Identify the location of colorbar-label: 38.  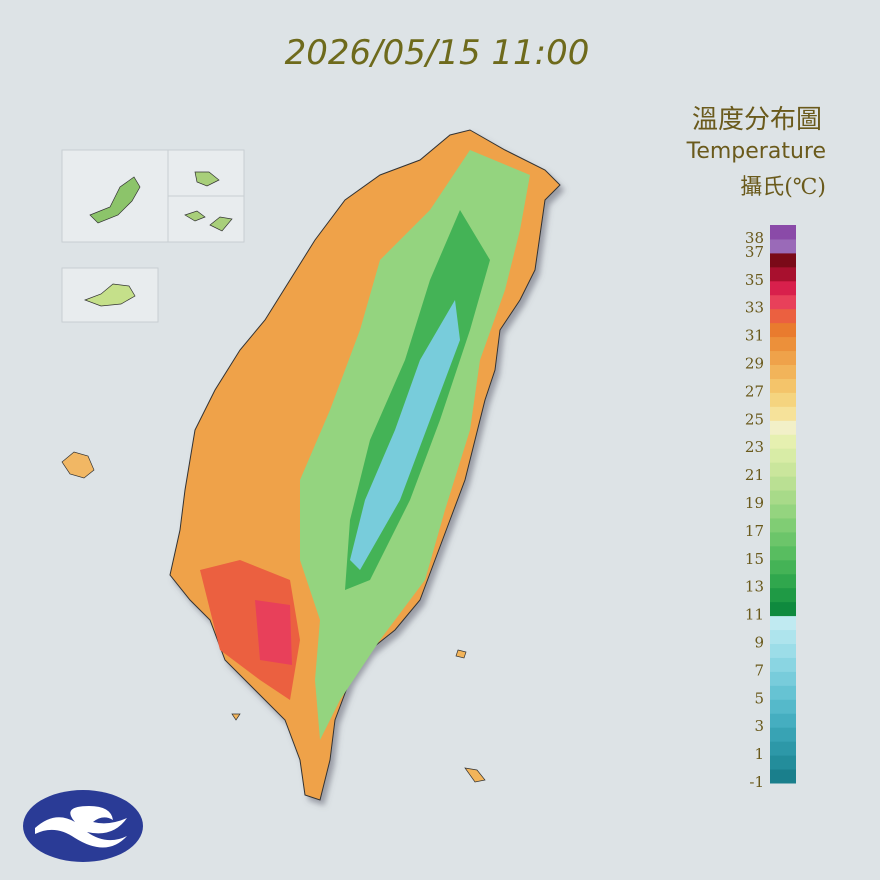
(754, 238).